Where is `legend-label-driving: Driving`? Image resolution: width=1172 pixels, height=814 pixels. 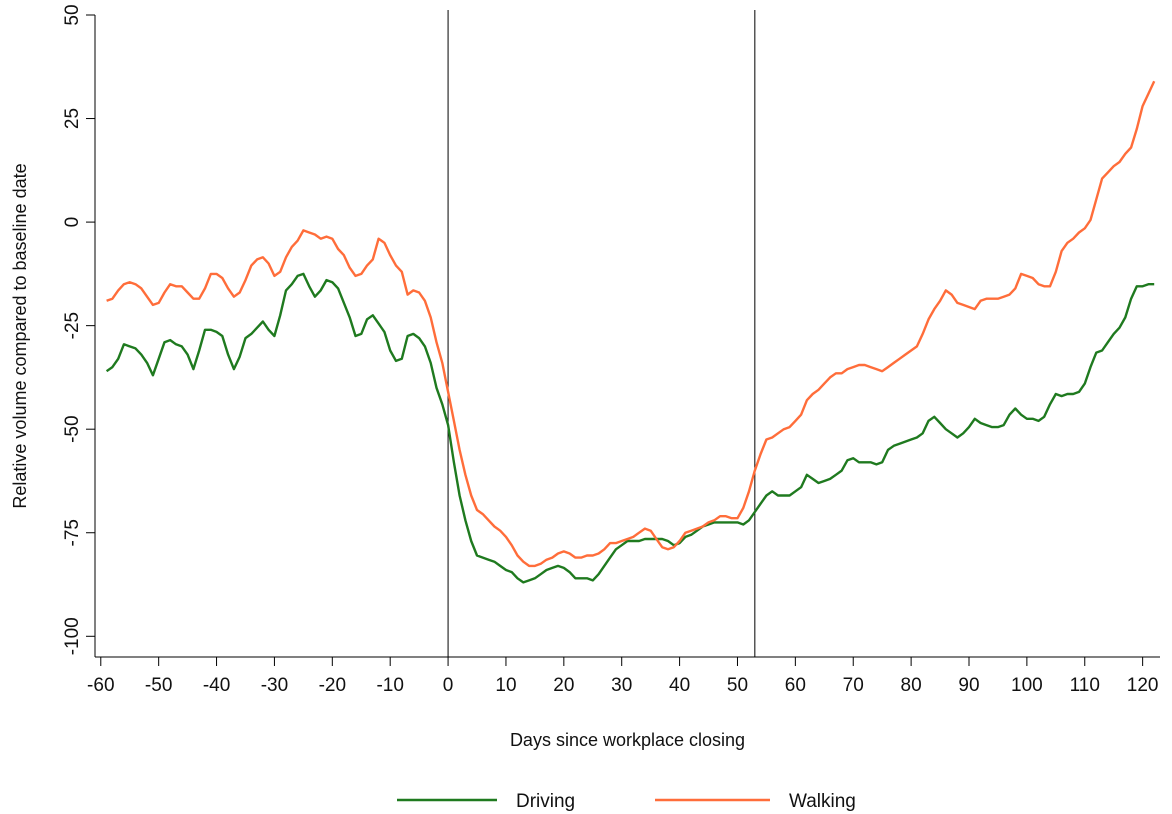
legend-label-driving: Driving is located at coordinates (545, 801).